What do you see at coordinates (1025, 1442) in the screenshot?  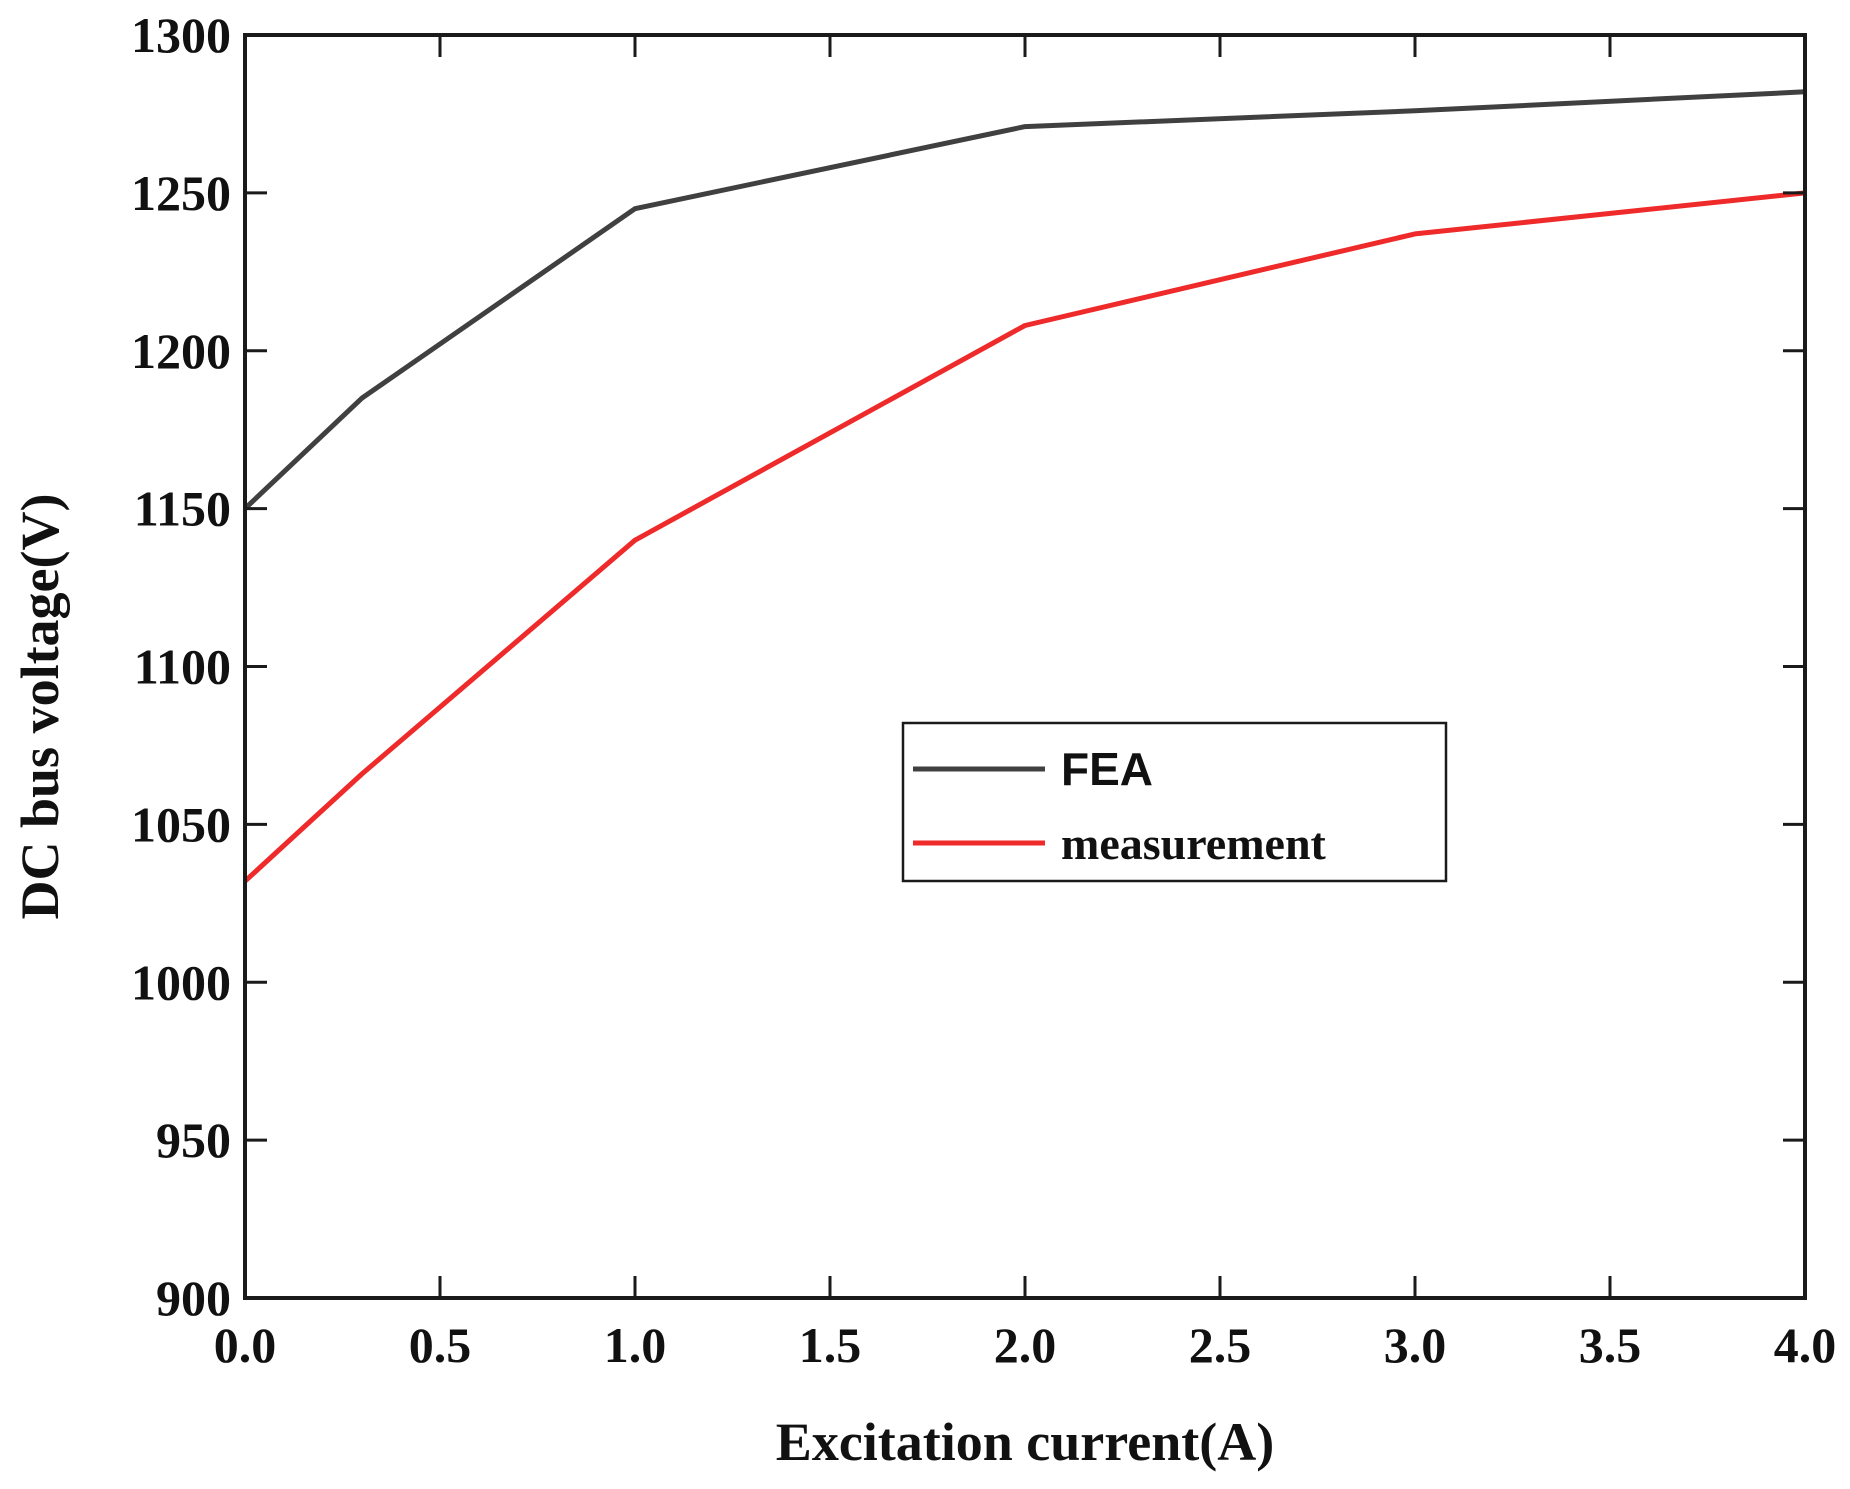 I see `x-axis-title: Excitation current(A)` at bounding box center [1025, 1442].